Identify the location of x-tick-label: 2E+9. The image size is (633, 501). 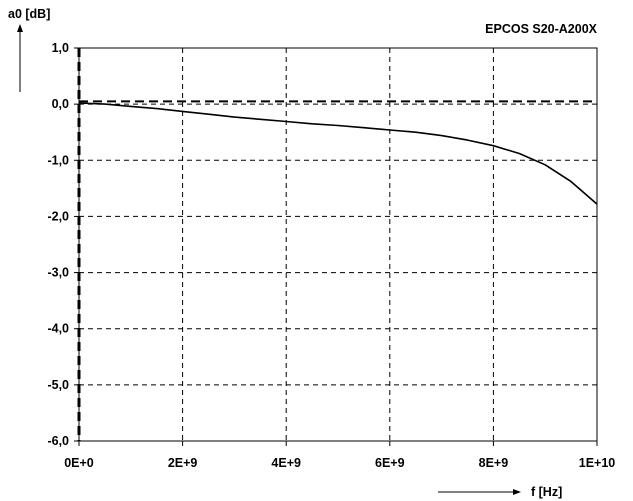
(183, 463).